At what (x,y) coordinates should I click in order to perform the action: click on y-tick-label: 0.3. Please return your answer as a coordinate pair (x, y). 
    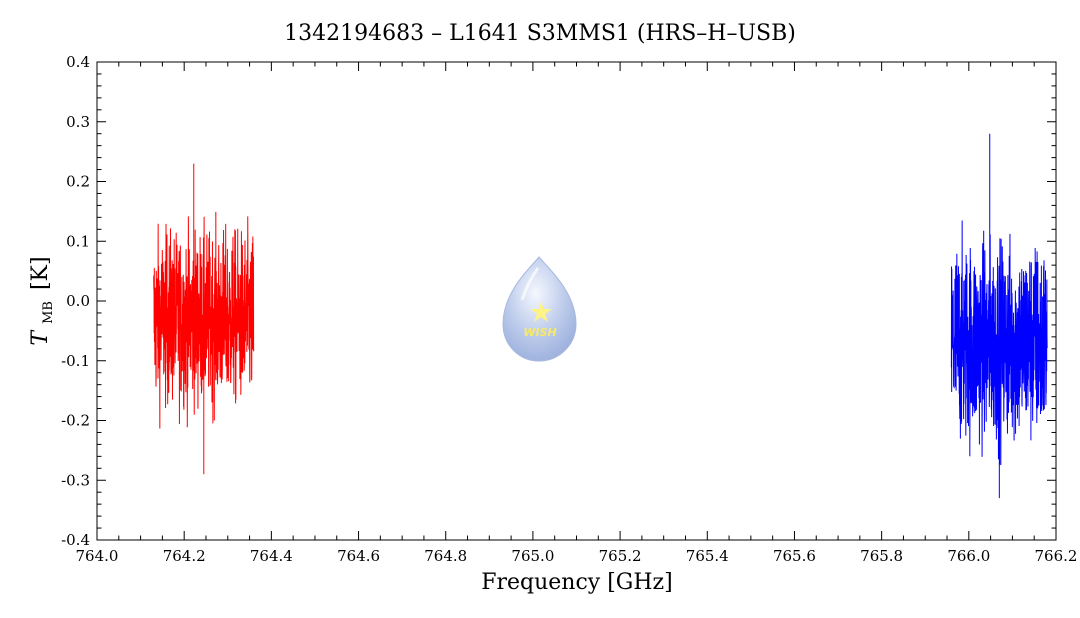
    Looking at the image, I should click on (78, 122).